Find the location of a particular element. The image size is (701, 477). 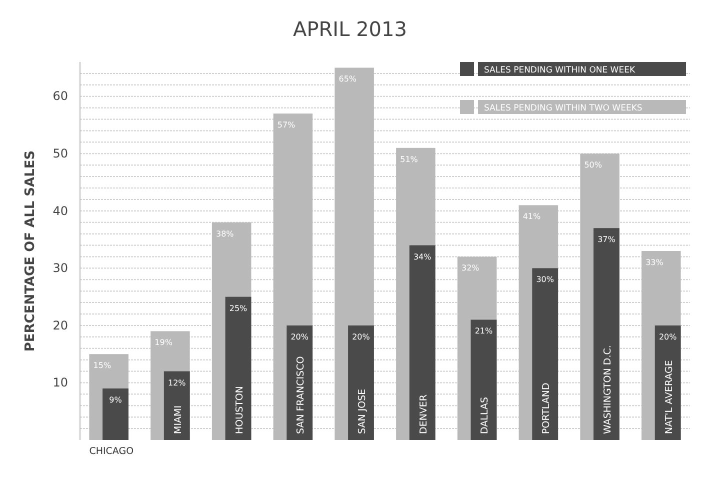

data-label: 15% is located at coordinates (102, 365).